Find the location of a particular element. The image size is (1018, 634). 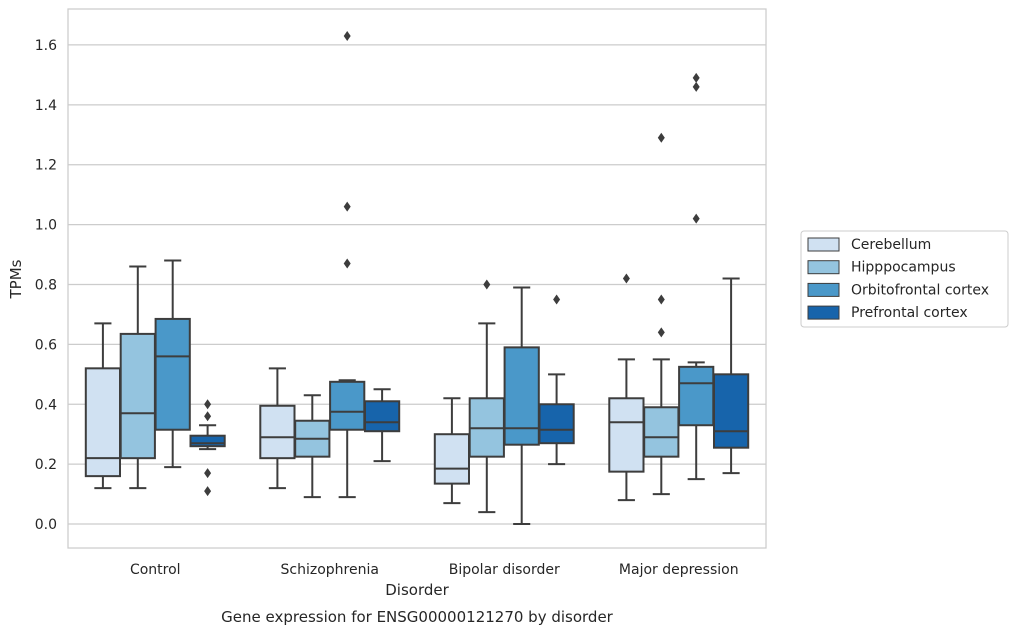

y-axis-label: TPMs is located at coordinates (16, 279).